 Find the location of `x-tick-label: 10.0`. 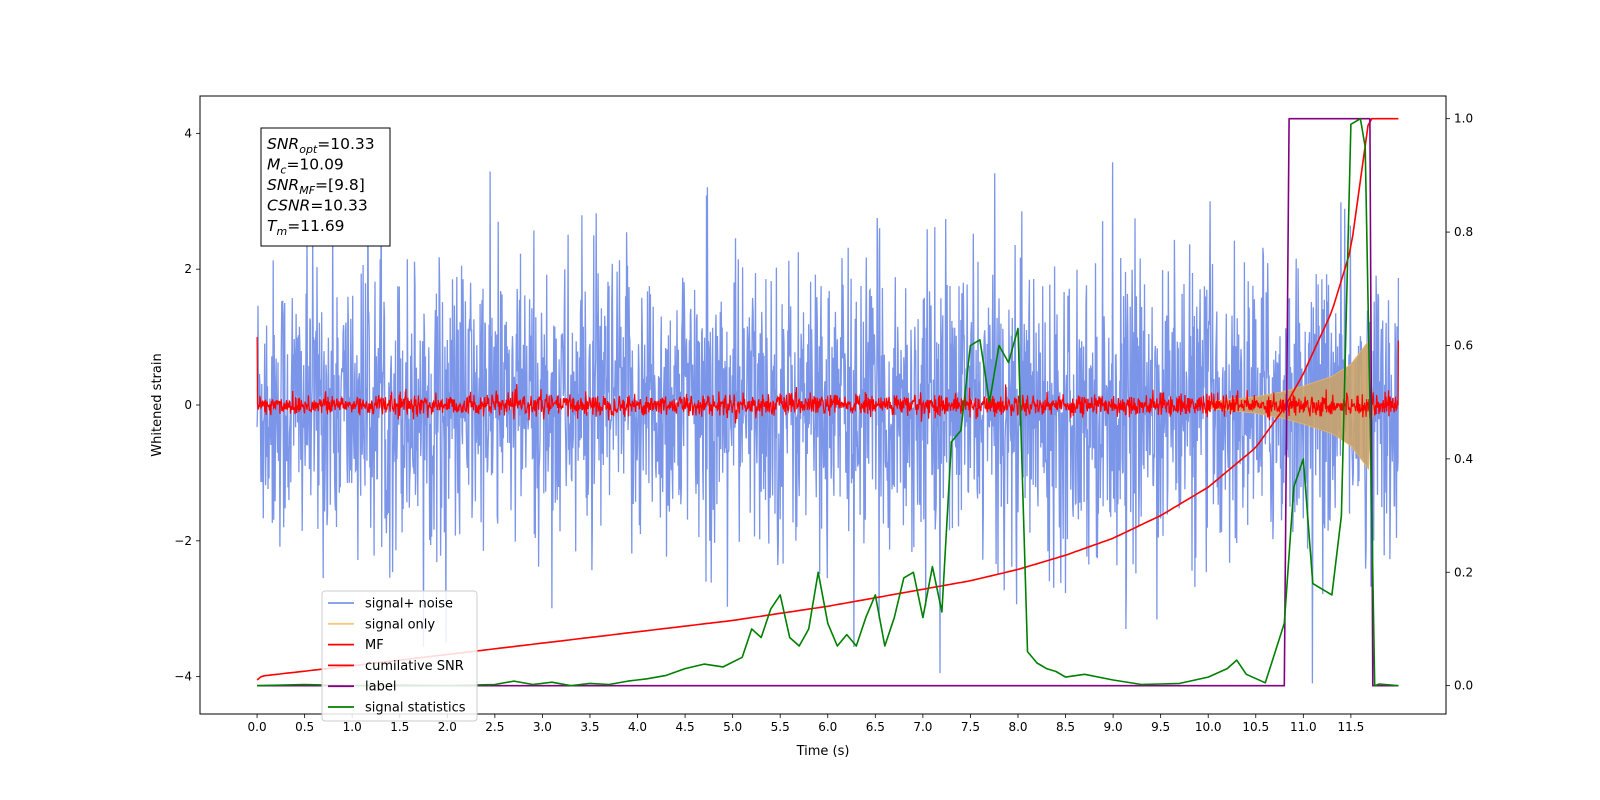

x-tick-label: 10.0 is located at coordinates (1208, 727).